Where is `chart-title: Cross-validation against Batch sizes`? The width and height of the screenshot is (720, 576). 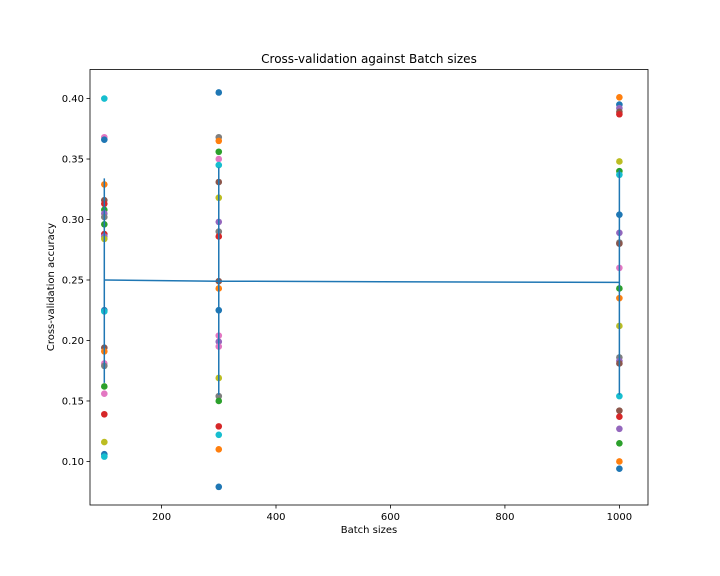
chart-title: Cross-validation against Batch sizes is located at coordinates (369, 59).